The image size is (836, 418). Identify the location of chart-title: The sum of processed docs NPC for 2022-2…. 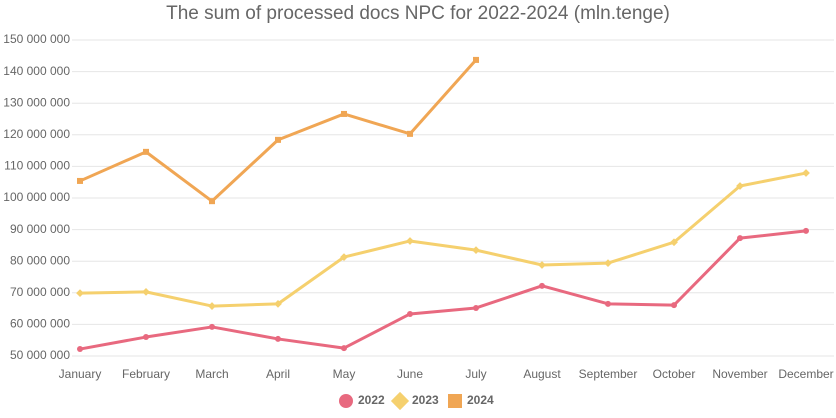
(418, 13).